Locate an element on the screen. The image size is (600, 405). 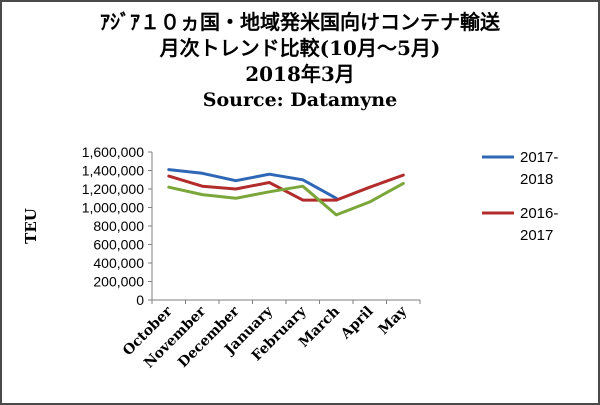
y-tick-label: 1,600,000 is located at coordinates (113, 152).